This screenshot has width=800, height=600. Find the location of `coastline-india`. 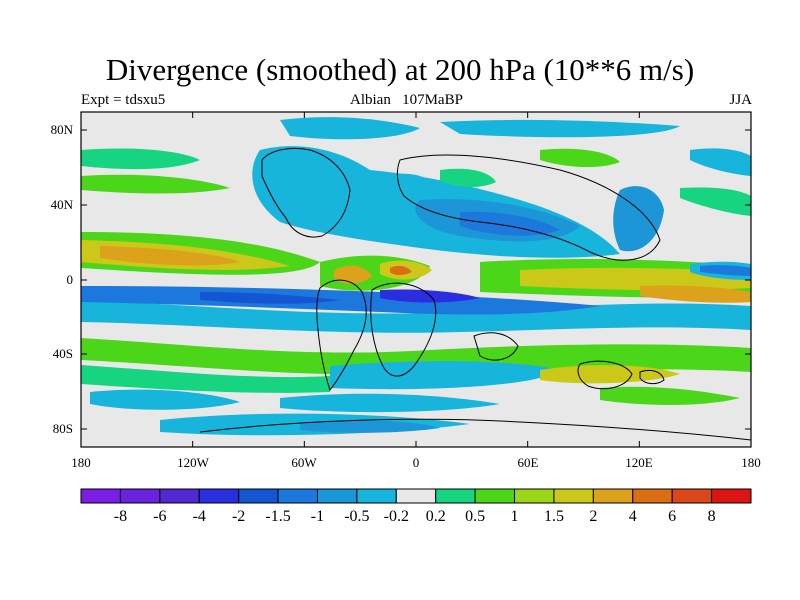

coastline-india is located at coordinates (496, 346).